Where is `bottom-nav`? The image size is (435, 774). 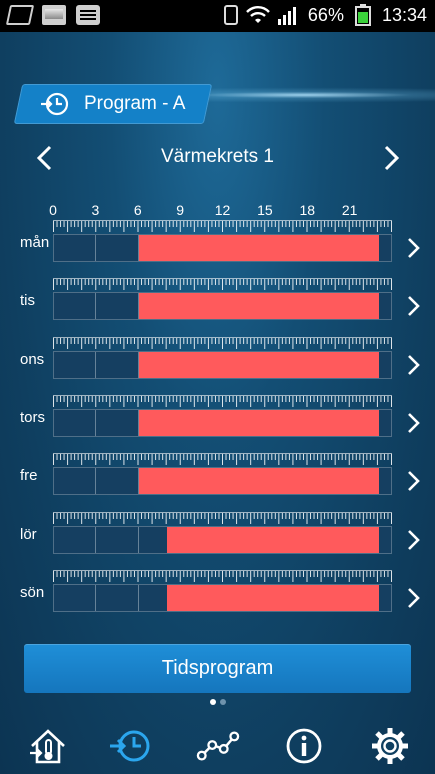 bottom-nav is located at coordinates (217, 744).